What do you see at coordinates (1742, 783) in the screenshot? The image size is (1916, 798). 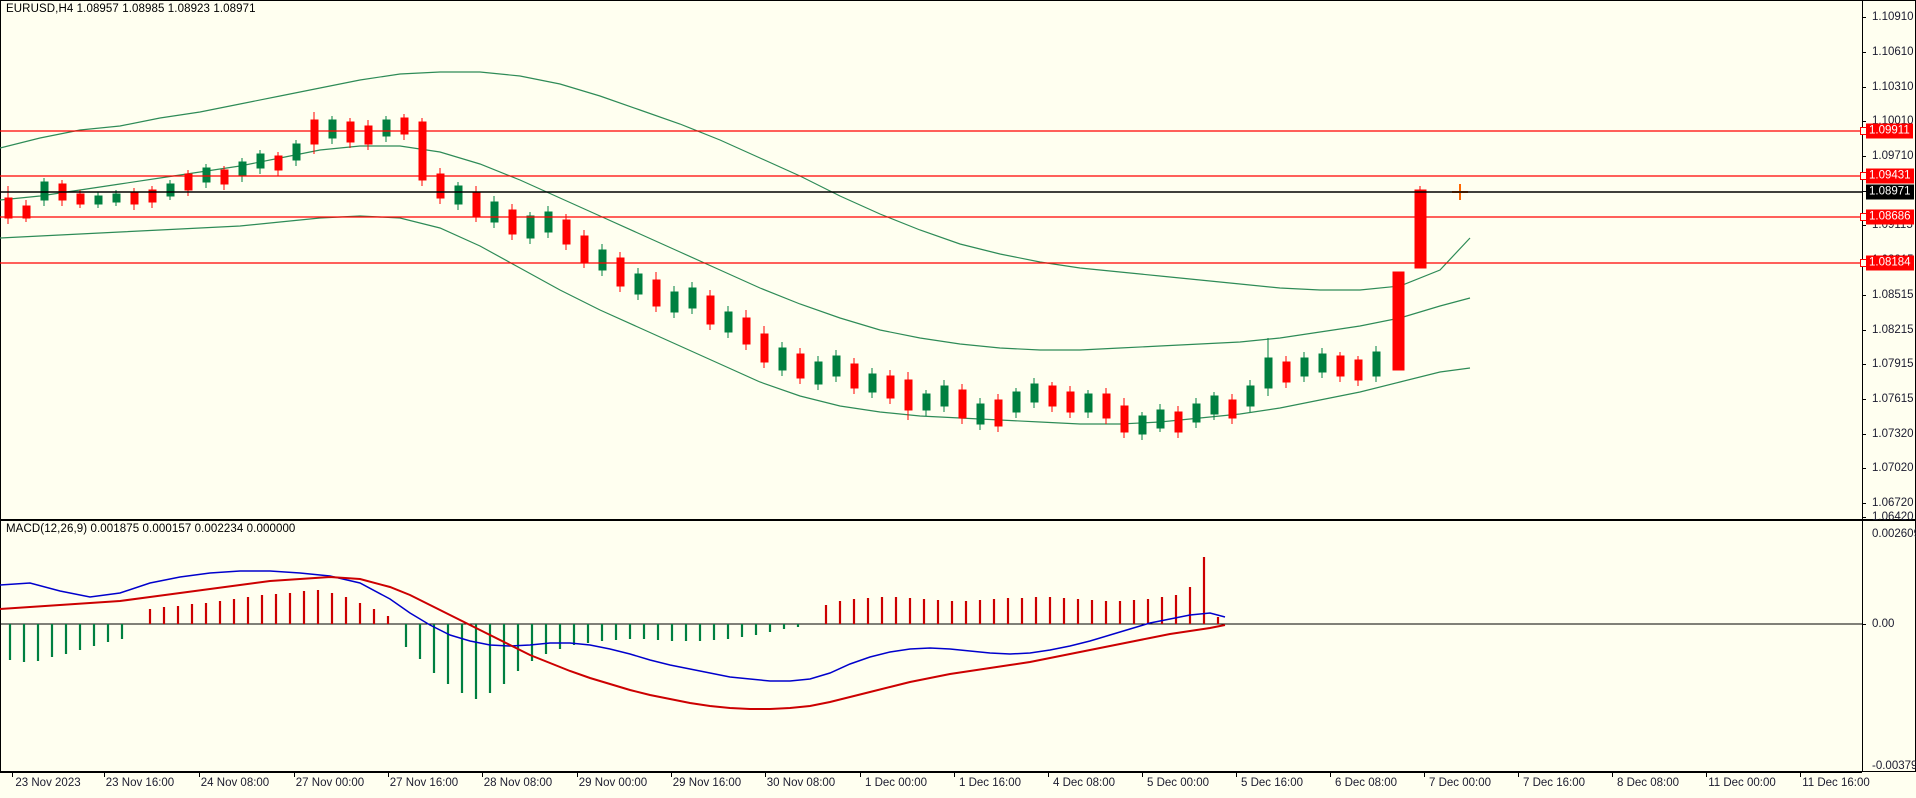 I see `time-axis-label: 11 Dec 00:00` at bounding box center [1742, 783].